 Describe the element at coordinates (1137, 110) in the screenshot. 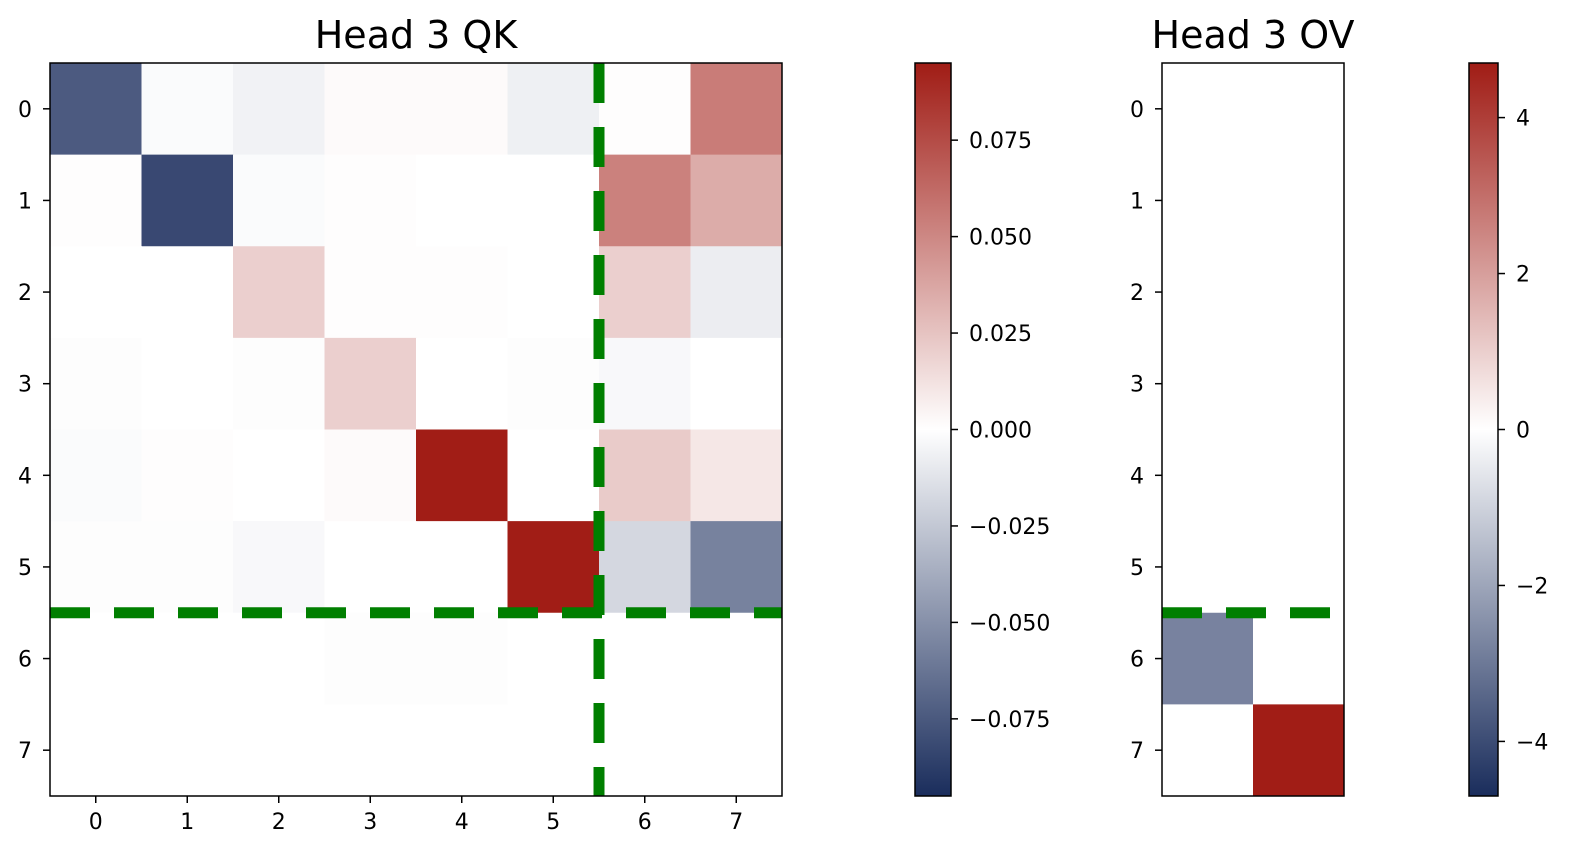

I see `ov-y-tick-label: 0` at that location.